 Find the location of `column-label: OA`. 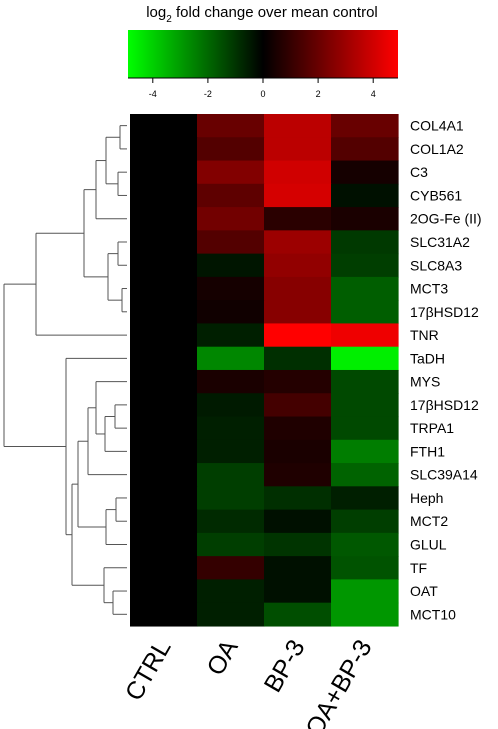

column-label: OA is located at coordinates (222, 658).